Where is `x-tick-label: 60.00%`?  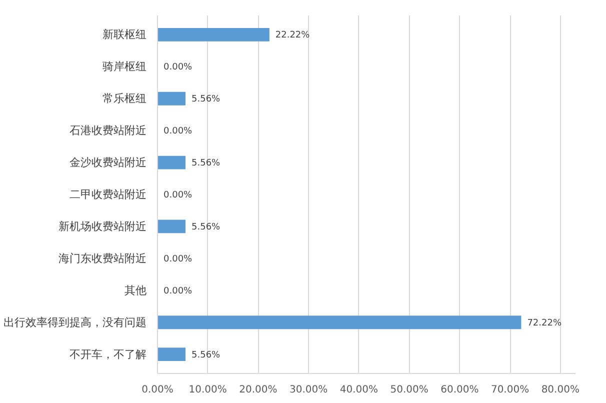
x-tick-label: 60.00% is located at coordinates (459, 390).